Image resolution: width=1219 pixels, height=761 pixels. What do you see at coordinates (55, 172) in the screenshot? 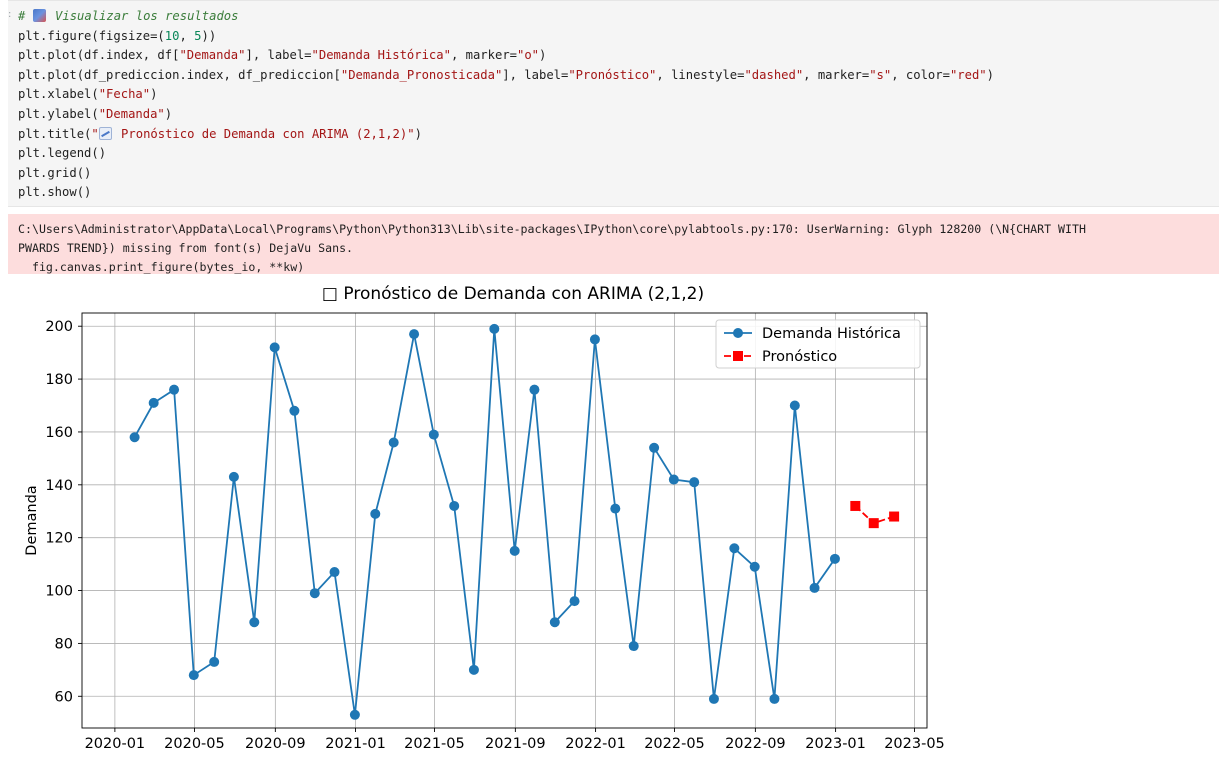
I see `code-token: plt.grid()` at bounding box center [55, 172].